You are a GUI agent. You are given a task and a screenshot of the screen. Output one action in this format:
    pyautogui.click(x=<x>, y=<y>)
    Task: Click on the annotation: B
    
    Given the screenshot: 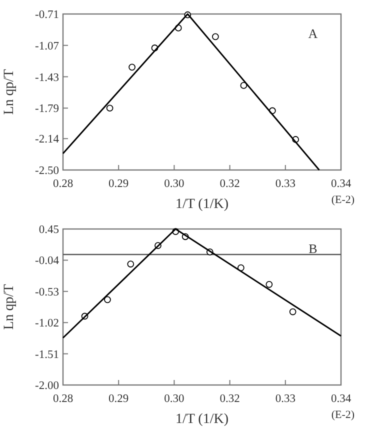 What is the action you would take?
    pyautogui.click(x=313, y=248)
    